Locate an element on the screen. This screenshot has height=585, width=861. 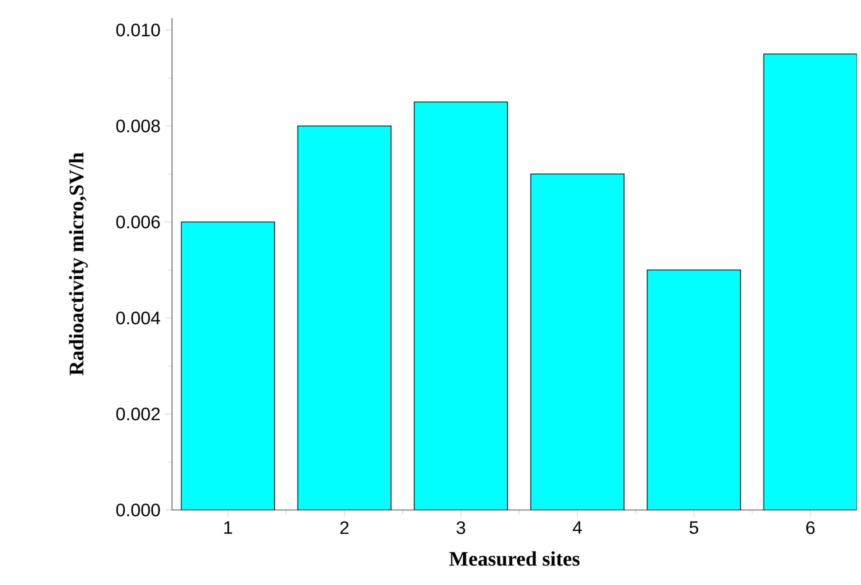
x-tick-label: 1 is located at coordinates (228, 527).